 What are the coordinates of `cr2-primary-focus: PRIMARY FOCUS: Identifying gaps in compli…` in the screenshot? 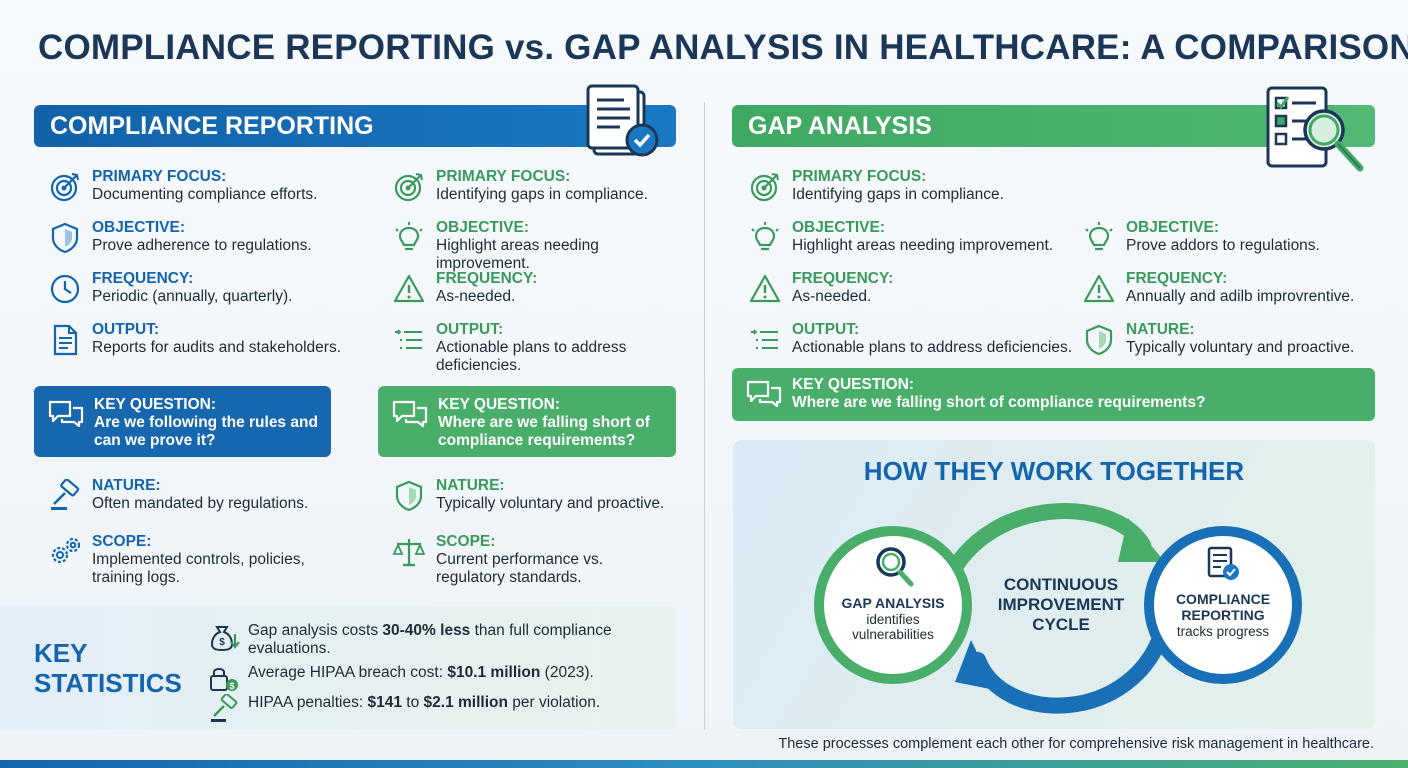 It's located at (537, 193).